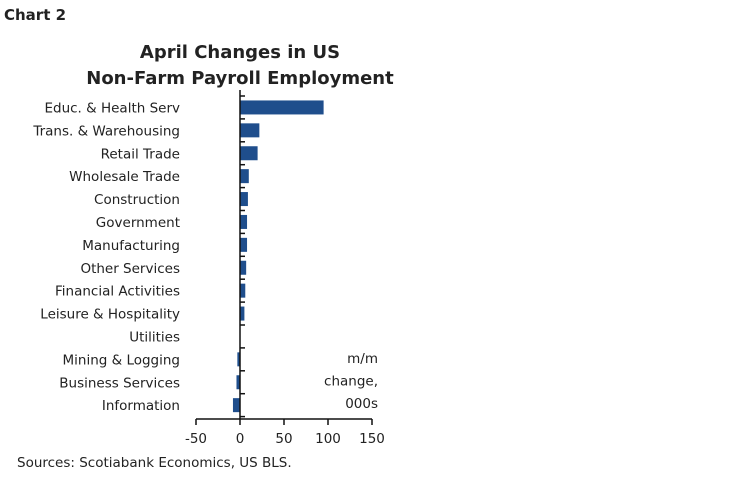  What do you see at coordinates (110, 315) in the screenshot?
I see `category-label: Leisure & Hospitality` at bounding box center [110, 315].